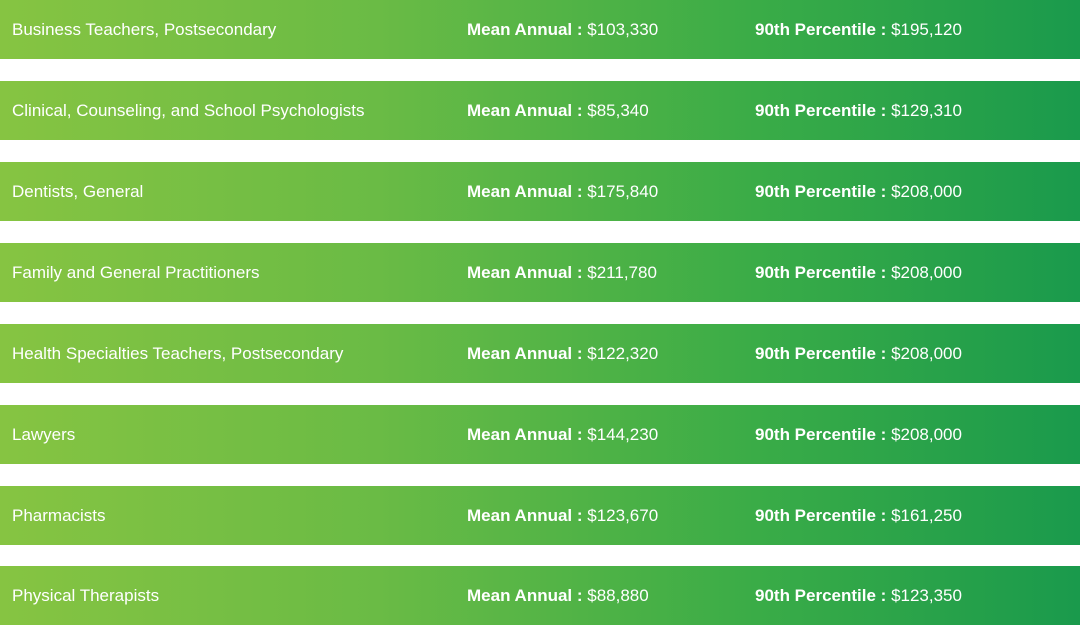  Describe the element at coordinates (136, 272) in the screenshot. I see `occupation-name: Family and General Practitioners` at that location.